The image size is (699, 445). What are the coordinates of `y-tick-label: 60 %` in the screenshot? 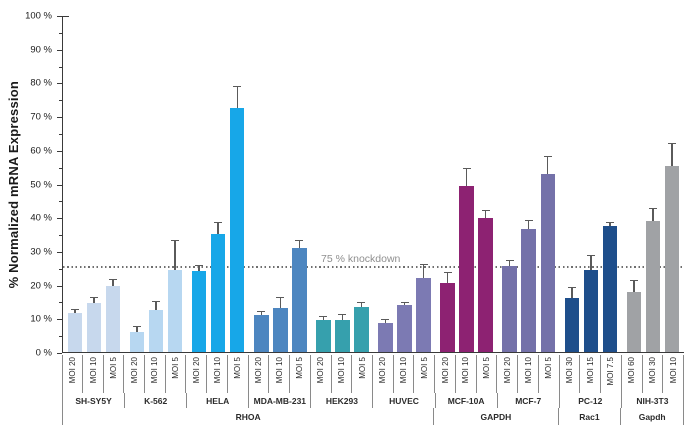 It's located at (41, 151).